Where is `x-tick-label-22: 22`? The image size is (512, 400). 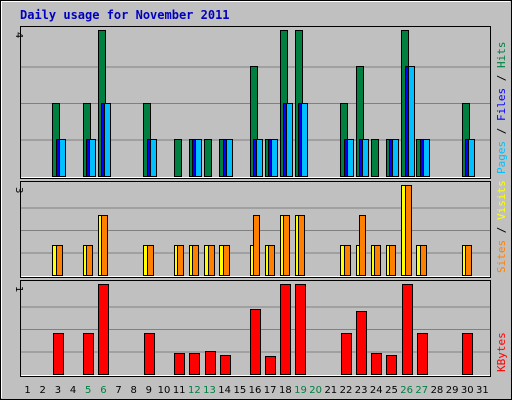
x-tick-label-22: 22 is located at coordinates (346, 390).